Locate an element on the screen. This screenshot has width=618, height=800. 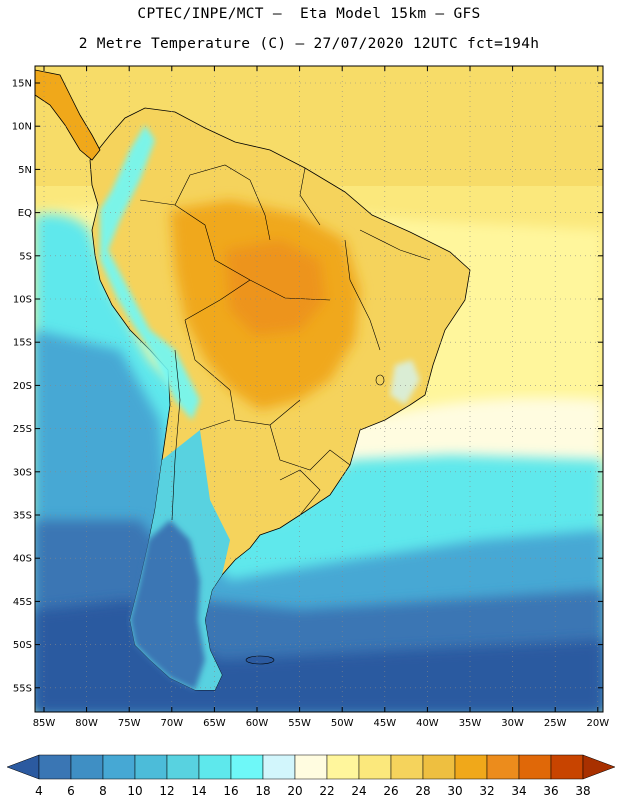
atlantic-coast-cool-strip is located at coordinates (405, 382).